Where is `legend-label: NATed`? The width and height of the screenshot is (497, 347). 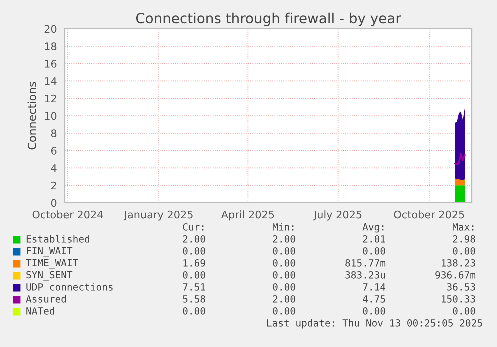 legend-label: NATed is located at coordinates (40, 311).